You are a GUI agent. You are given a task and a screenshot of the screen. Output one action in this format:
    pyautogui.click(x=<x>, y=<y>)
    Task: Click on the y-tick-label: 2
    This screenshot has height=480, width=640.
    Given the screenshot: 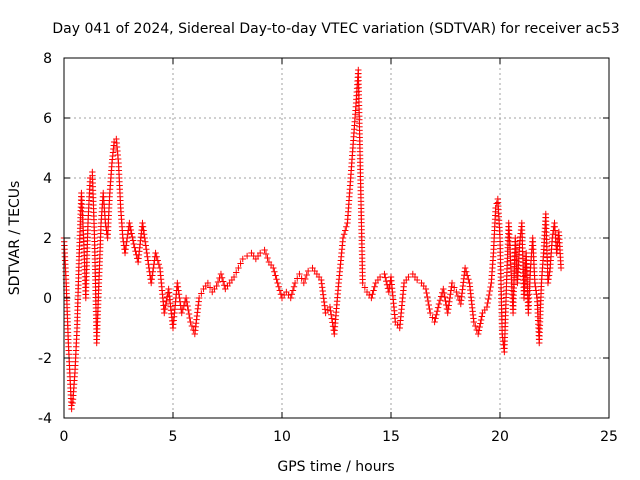 What is the action you would take?
    pyautogui.click(x=47, y=239)
    